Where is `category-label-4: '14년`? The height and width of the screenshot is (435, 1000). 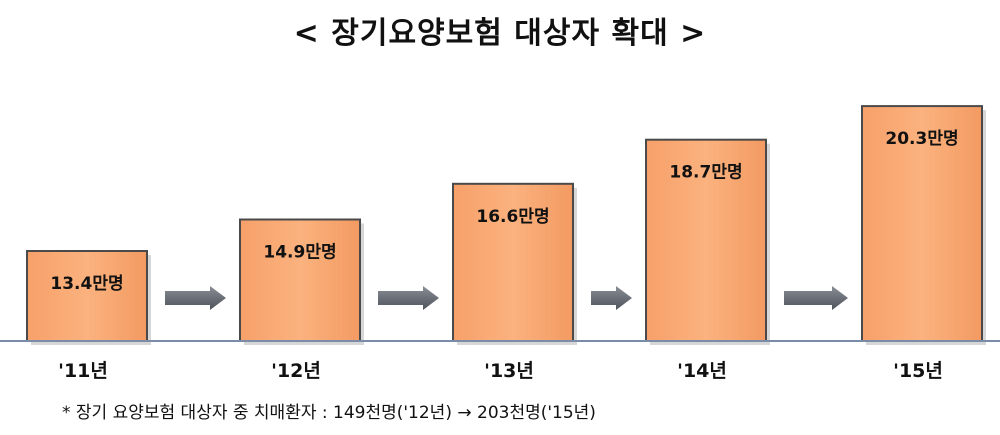 category-label-4: '14년 is located at coordinates (702, 371).